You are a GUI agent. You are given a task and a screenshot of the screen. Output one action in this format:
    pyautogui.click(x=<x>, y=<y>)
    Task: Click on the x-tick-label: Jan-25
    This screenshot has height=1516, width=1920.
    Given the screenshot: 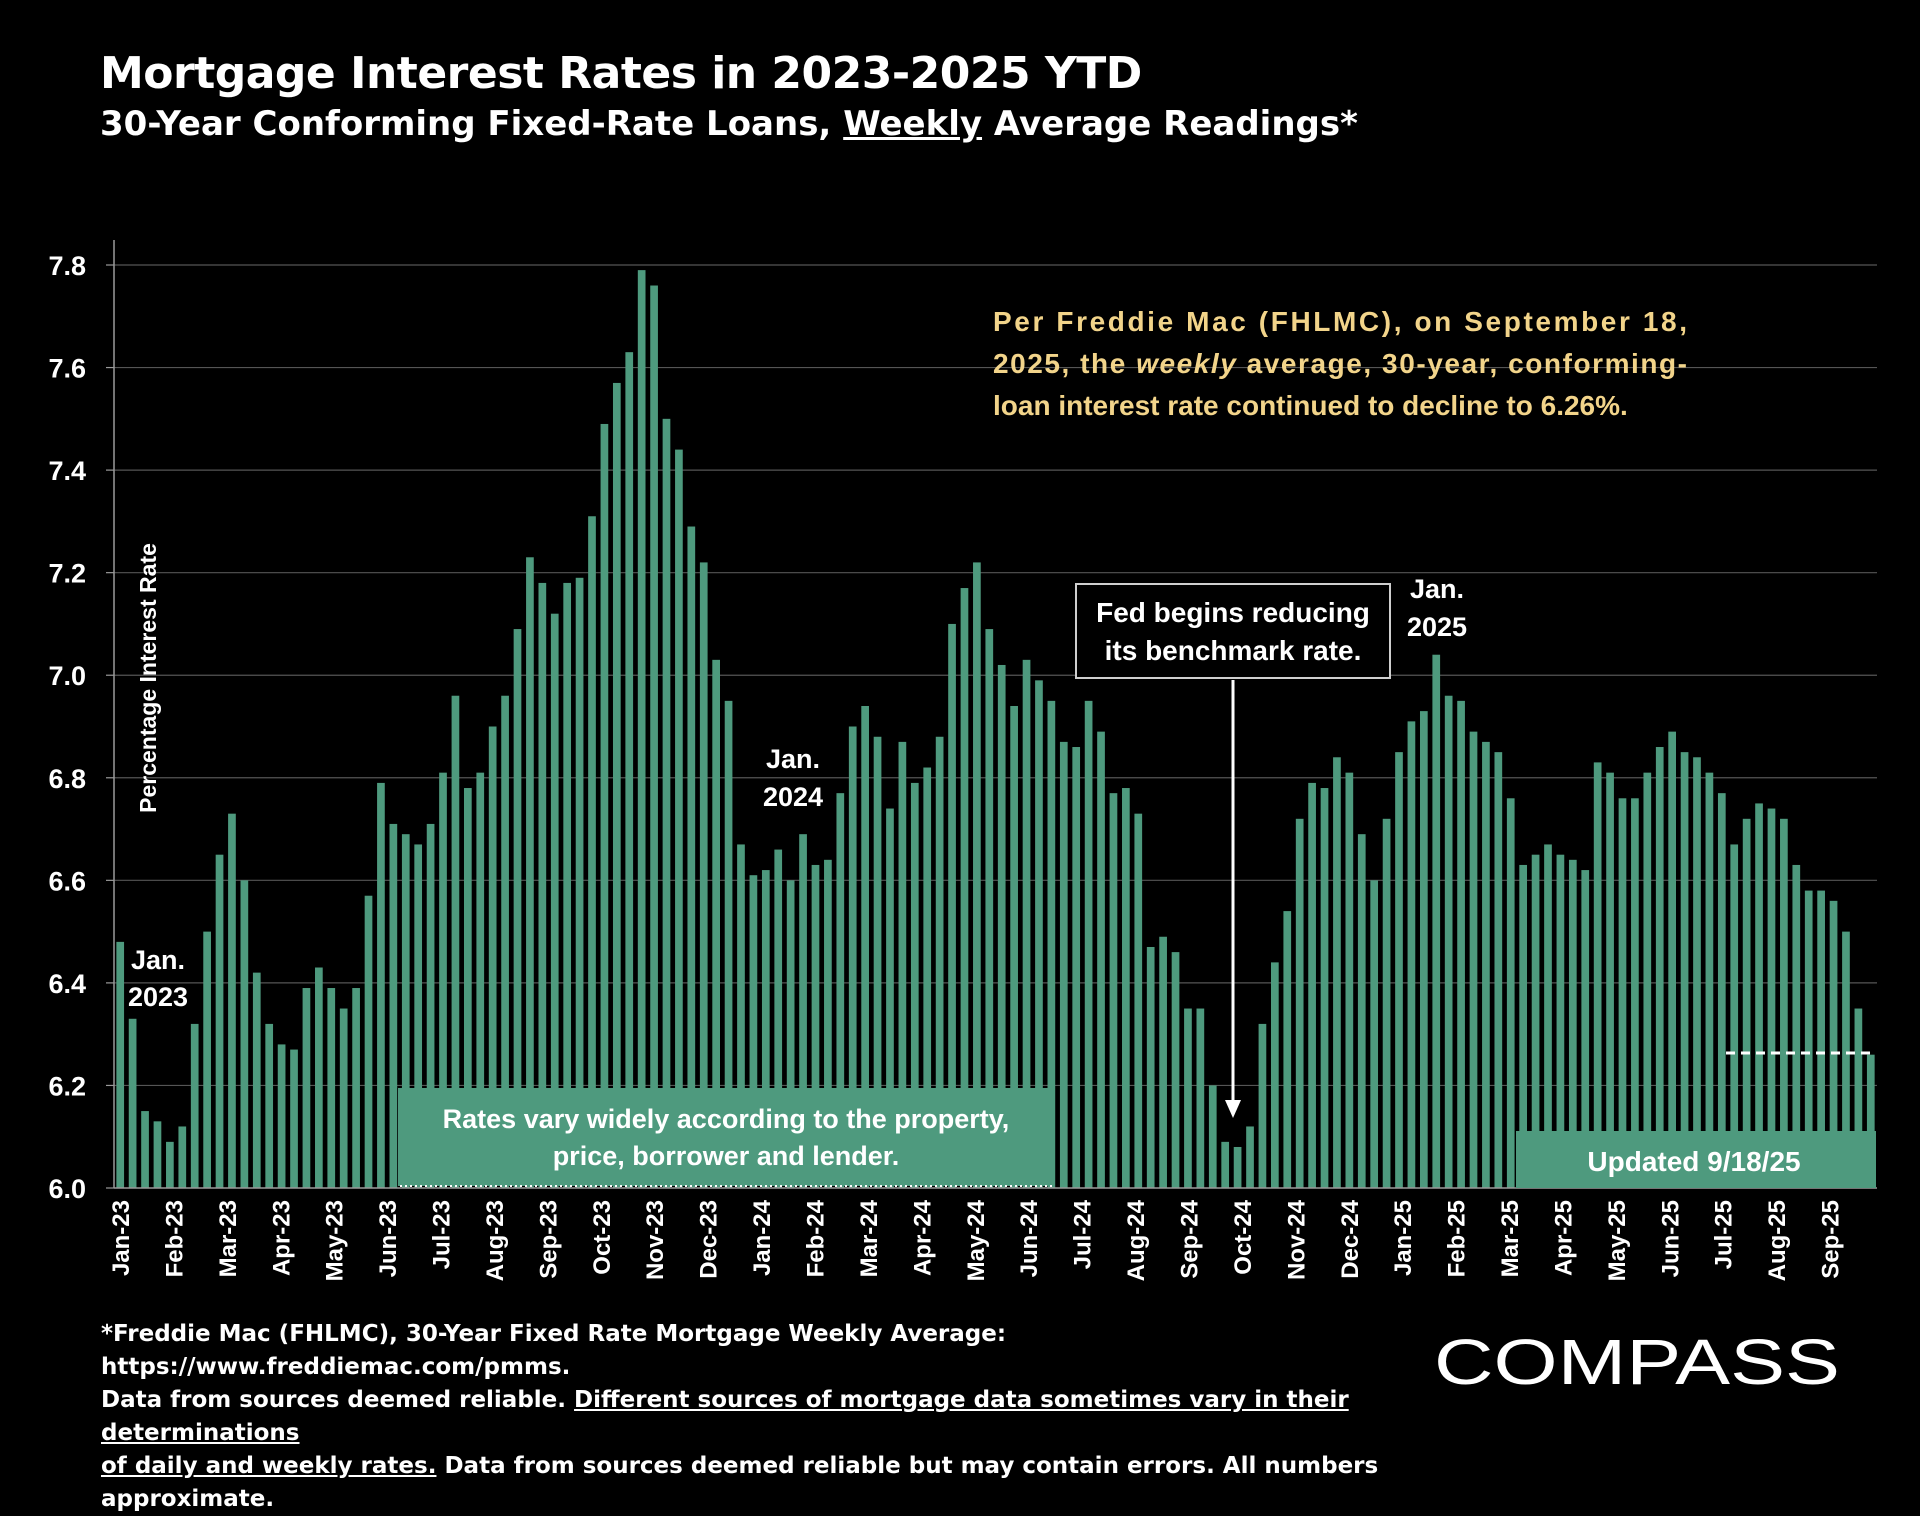 What is the action you would take?
    pyautogui.click(x=1403, y=1238)
    